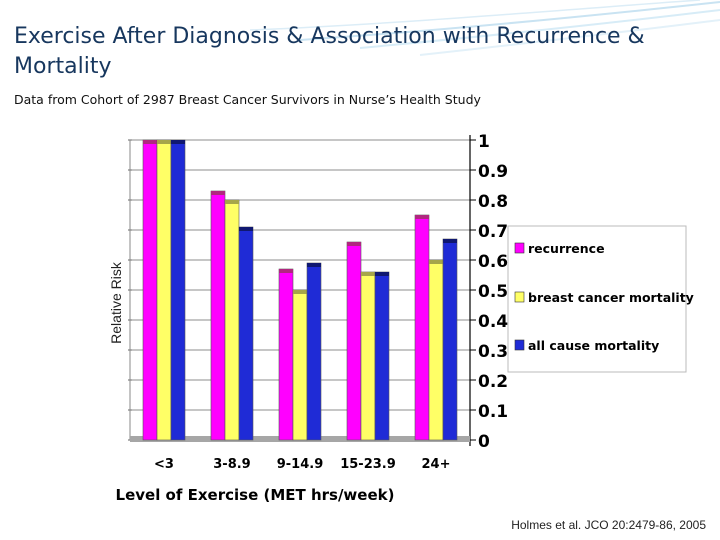  What do you see at coordinates (493, 382) in the screenshot?
I see `y-tick-label: 0.2` at bounding box center [493, 382].